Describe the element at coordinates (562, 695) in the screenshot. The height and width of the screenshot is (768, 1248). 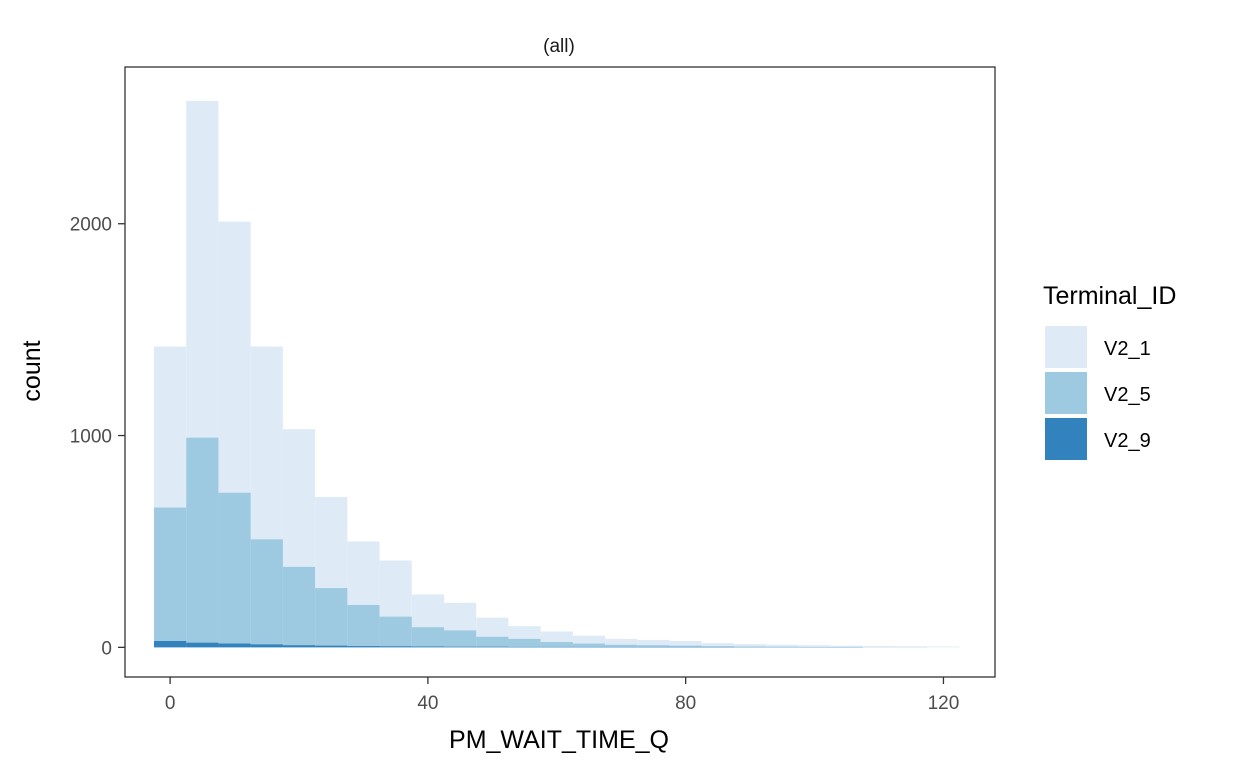
I see `x-axis: 0 40 80 120` at that location.